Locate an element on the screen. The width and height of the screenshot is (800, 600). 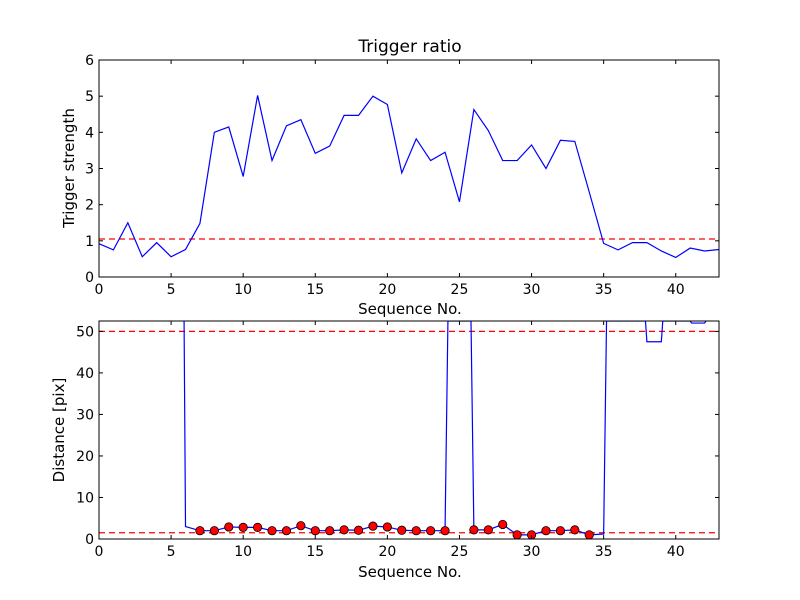
y-axis-label: Distance [pix] is located at coordinates (59, 430).